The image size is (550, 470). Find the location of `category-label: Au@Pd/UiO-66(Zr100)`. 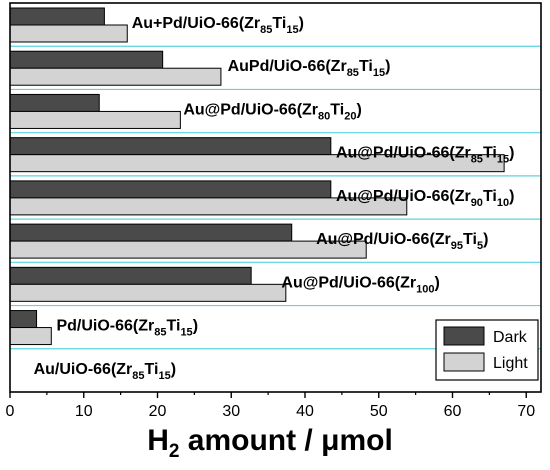

category-label: Au@Pd/UiO-66(Zr100) is located at coordinates (360, 284).